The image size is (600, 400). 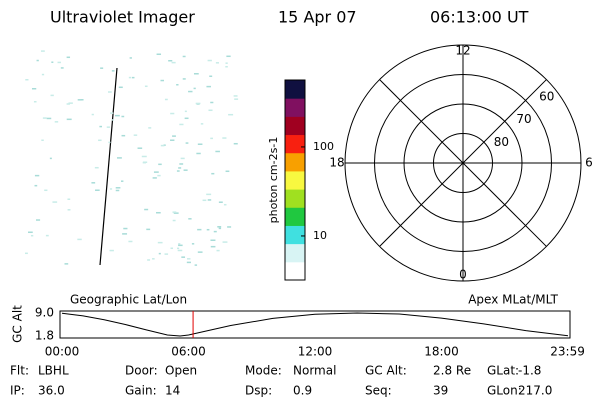 What do you see at coordinates (320, 235) in the screenshot?
I see `colorbar-tick-label: 10` at bounding box center [320, 235].